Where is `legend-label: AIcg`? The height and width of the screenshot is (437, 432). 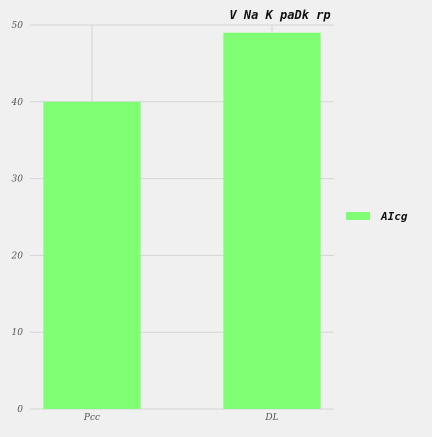
legend-label: AIcg is located at coordinates (394, 216).